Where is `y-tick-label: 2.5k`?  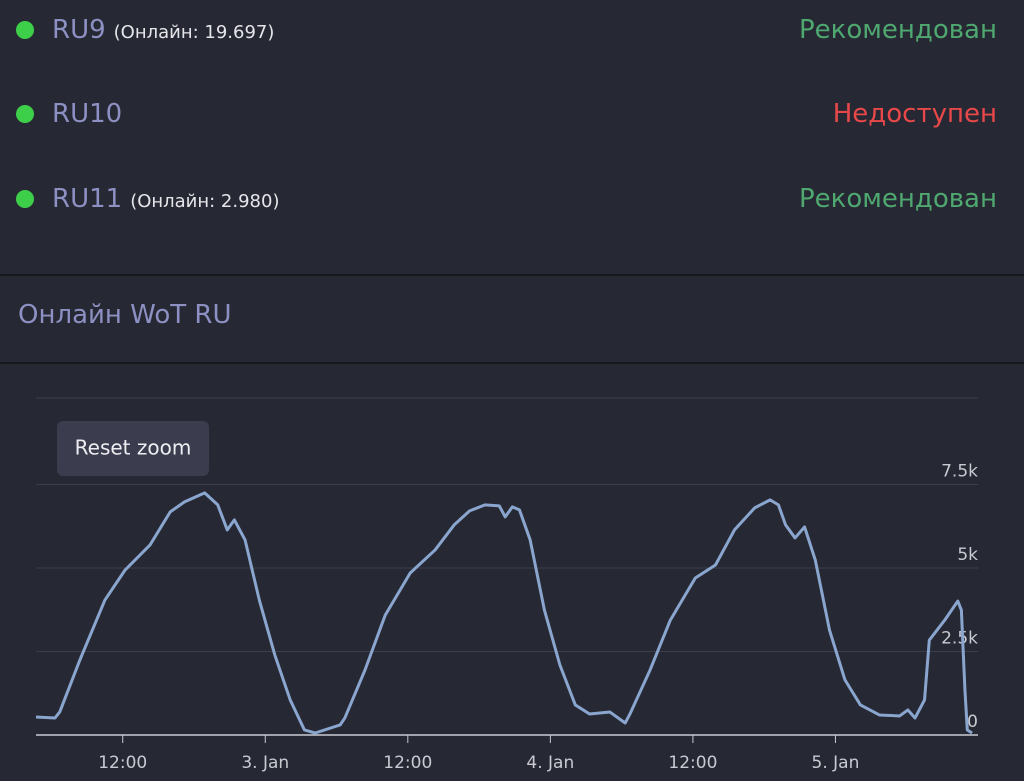
y-tick-label: 2.5k is located at coordinates (959, 639).